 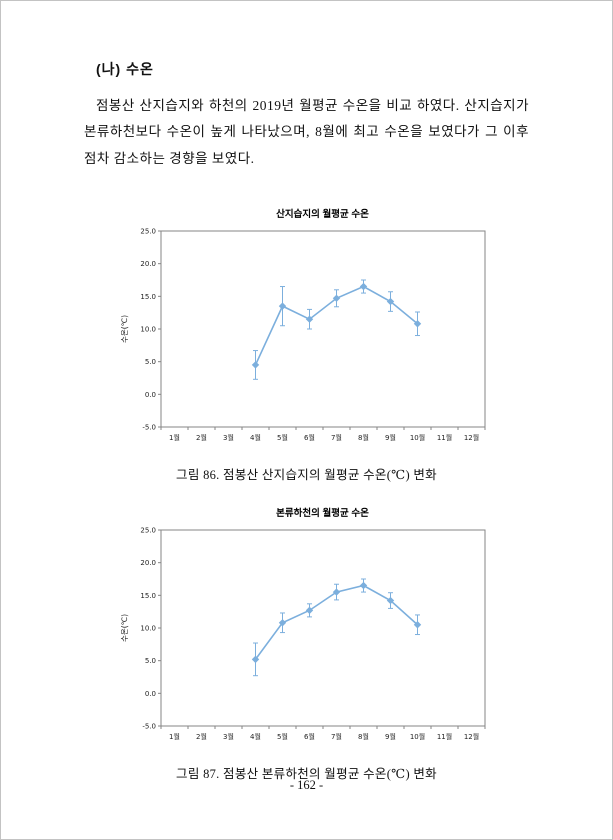 I want to click on section-heading: (나) 수온, so click(x=125, y=69).